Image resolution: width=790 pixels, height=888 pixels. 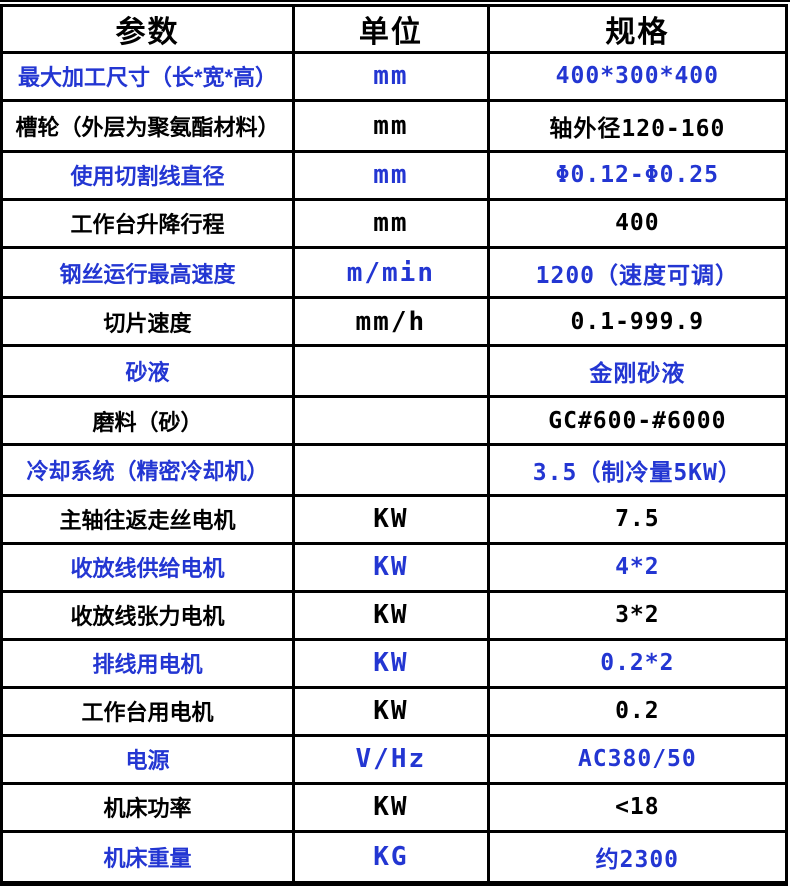 What do you see at coordinates (148, 272) in the screenshot?
I see `param-cell: 钢丝运行最高速度` at bounding box center [148, 272].